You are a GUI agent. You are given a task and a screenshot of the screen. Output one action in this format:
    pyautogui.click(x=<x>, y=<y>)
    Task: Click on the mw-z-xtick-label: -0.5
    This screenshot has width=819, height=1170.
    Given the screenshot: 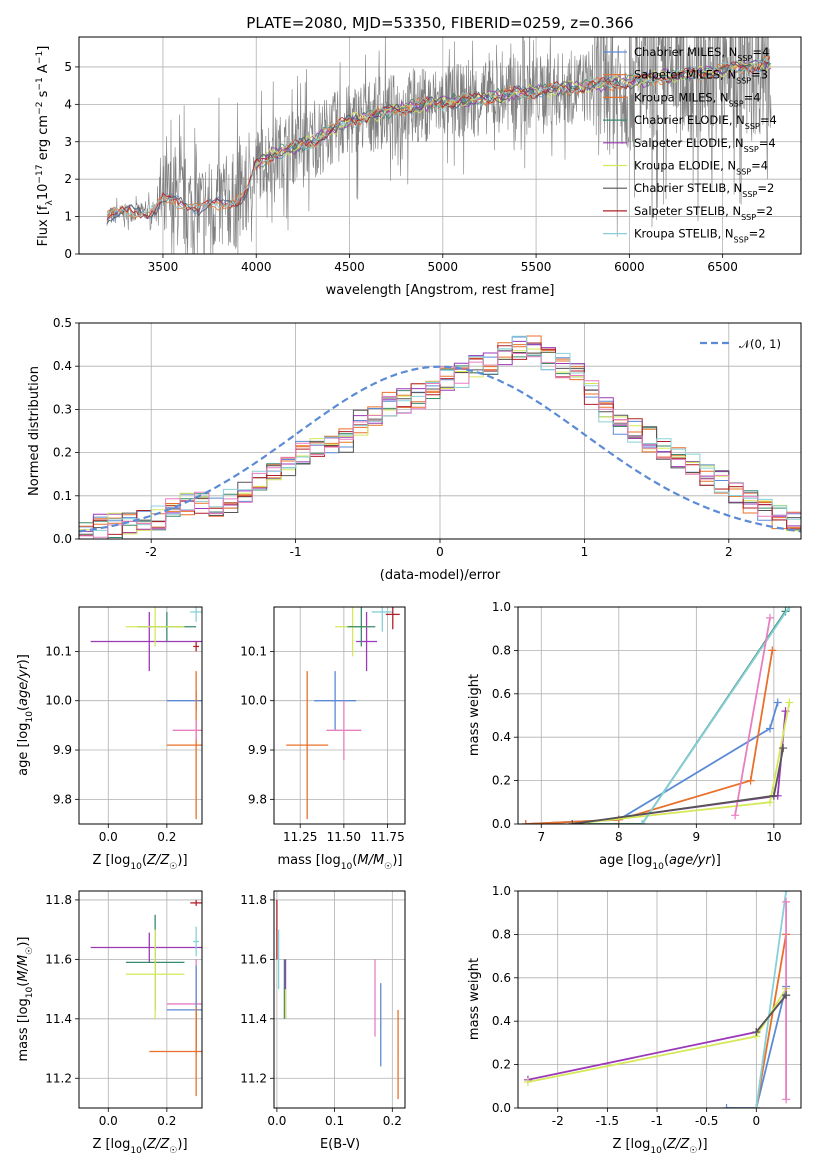 What is the action you would take?
    pyautogui.click(x=706, y=1121)
    